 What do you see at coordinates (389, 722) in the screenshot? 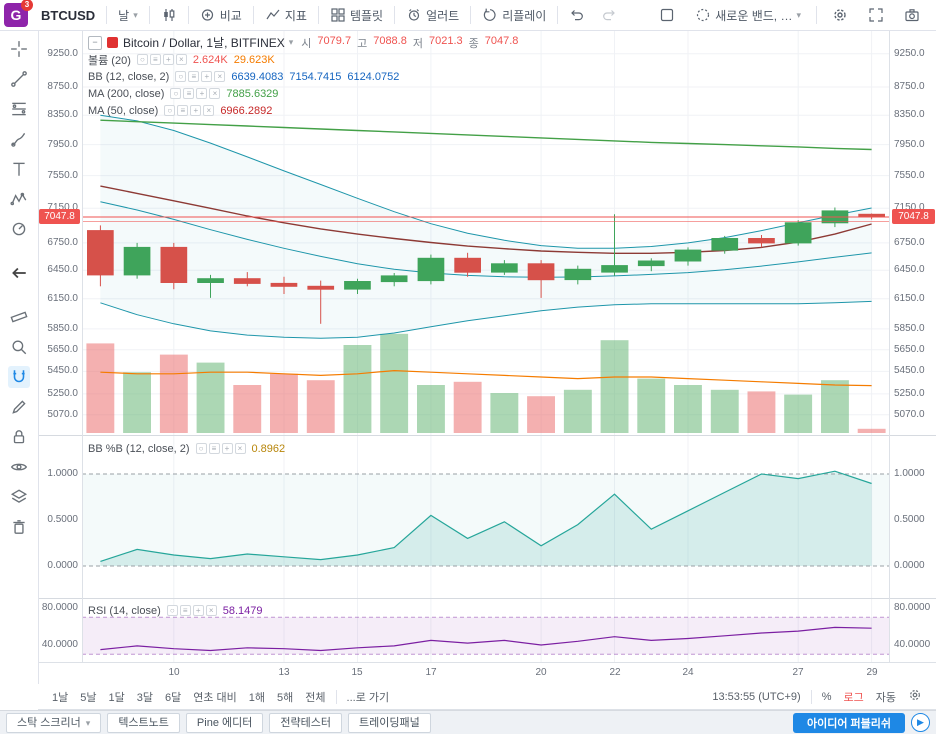
I see `trading-panel-tab: 트레이딩패널` at bounding box center [389, 722].